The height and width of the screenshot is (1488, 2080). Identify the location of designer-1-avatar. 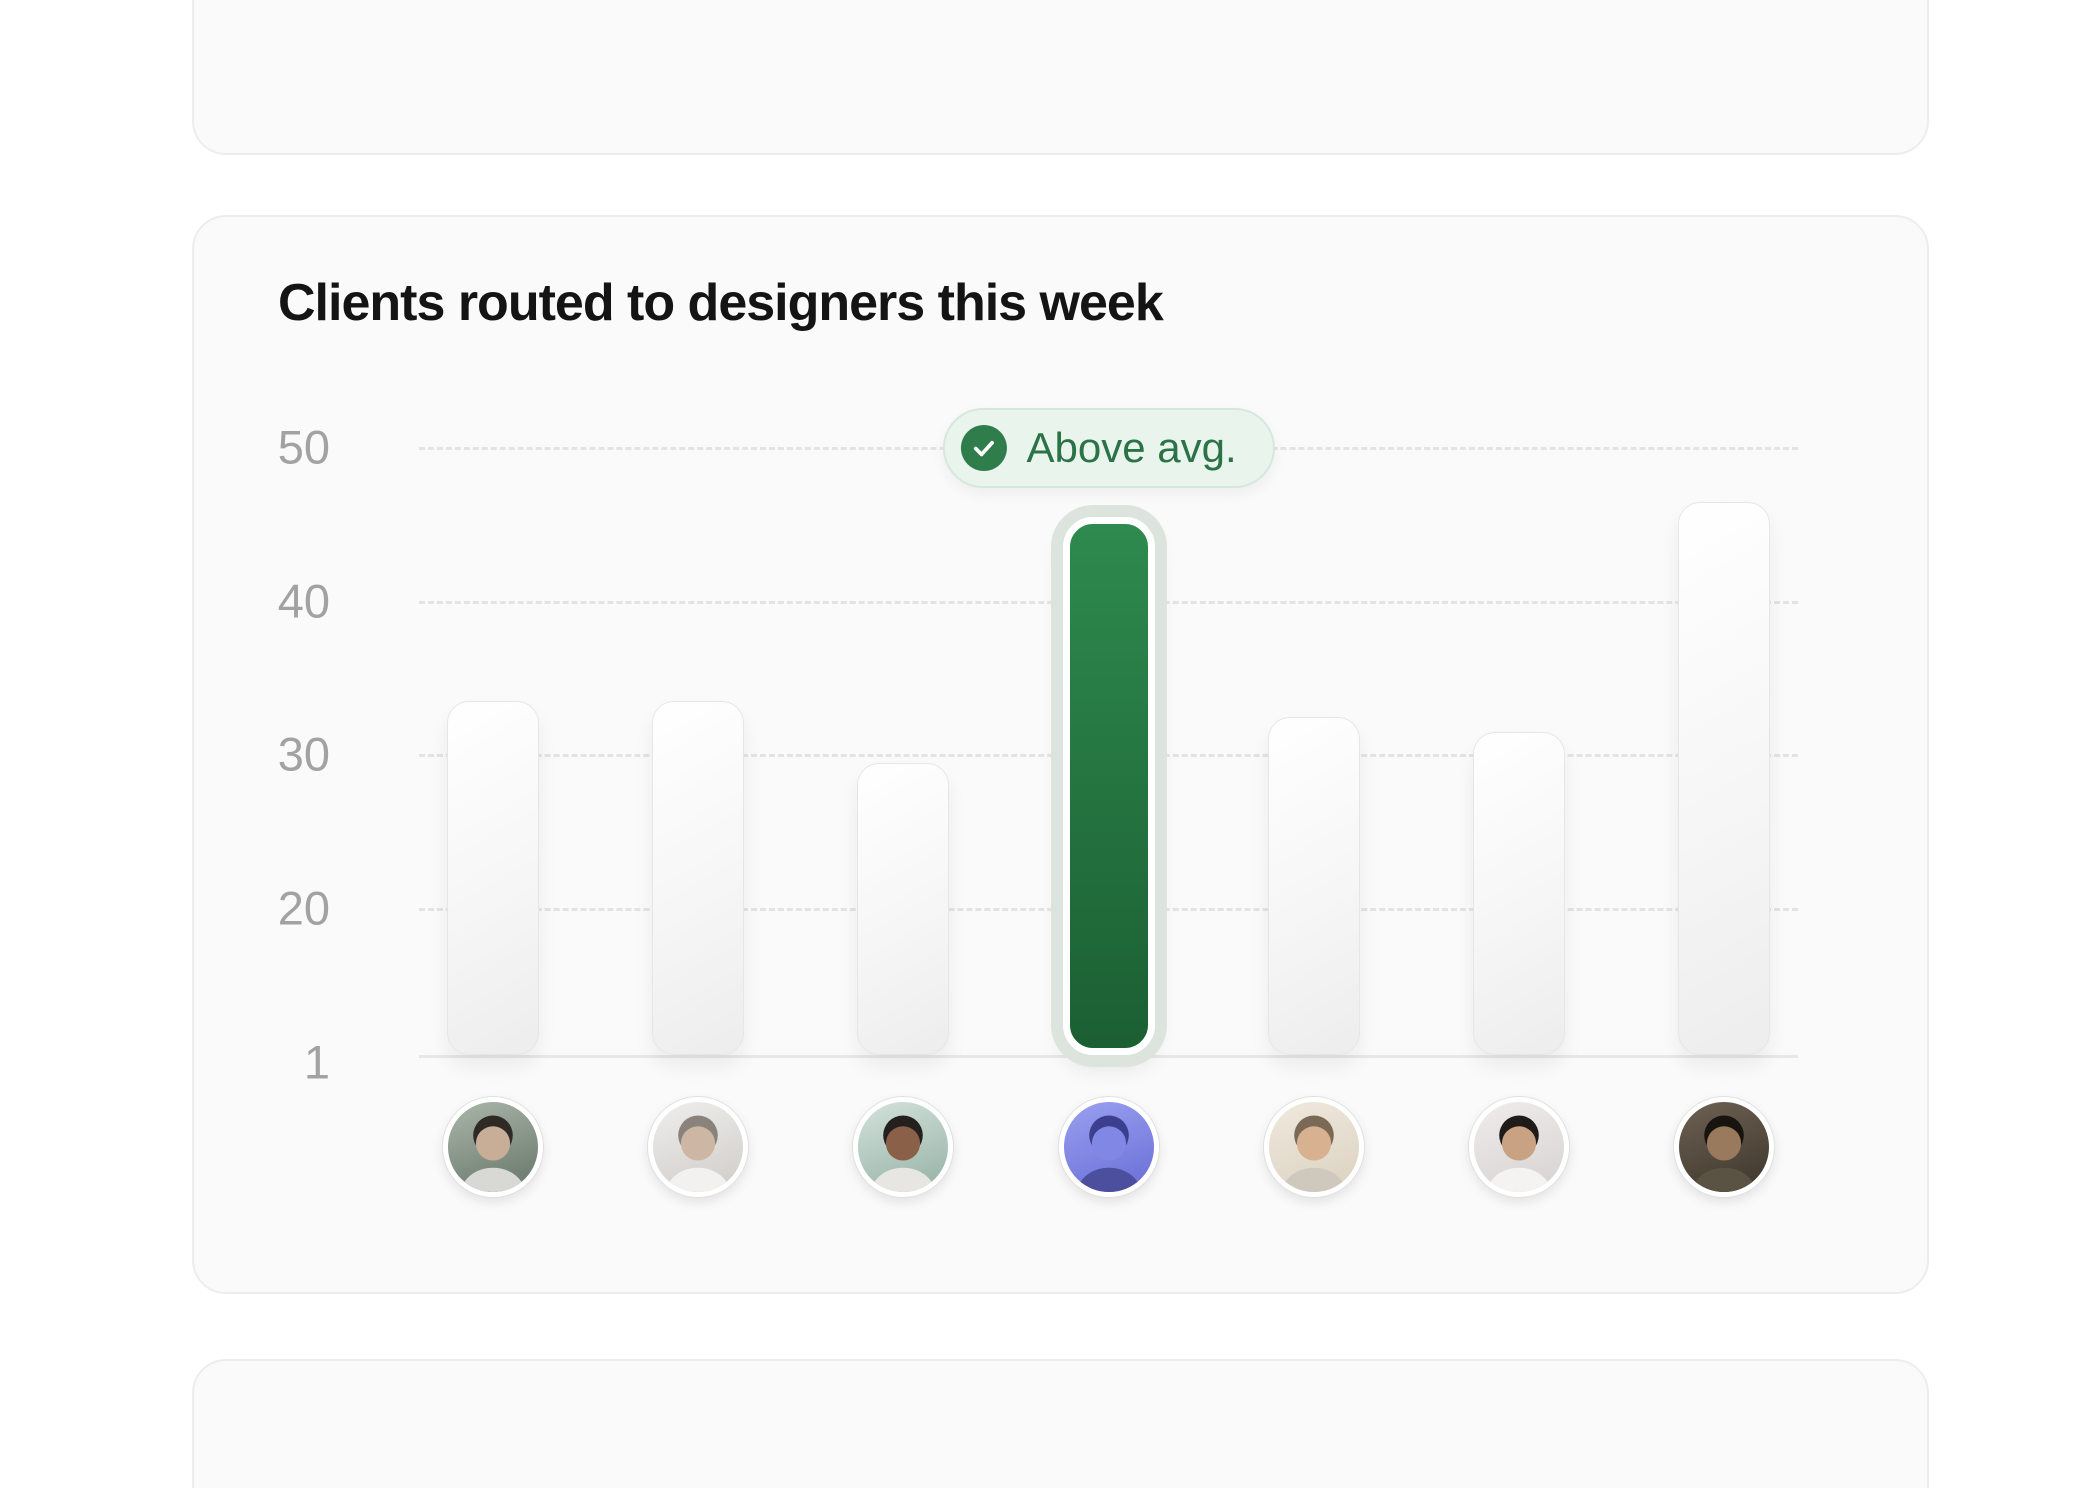
(493, 1147).